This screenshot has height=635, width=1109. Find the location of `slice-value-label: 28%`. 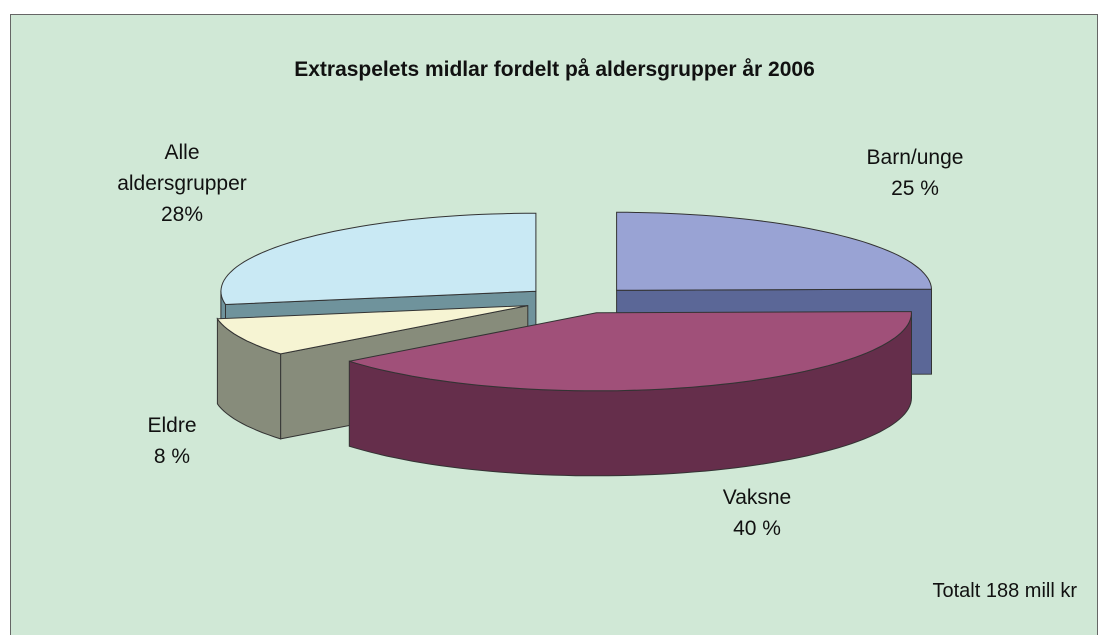

slice-value-label: 28% is located at coordinates (182, 214).